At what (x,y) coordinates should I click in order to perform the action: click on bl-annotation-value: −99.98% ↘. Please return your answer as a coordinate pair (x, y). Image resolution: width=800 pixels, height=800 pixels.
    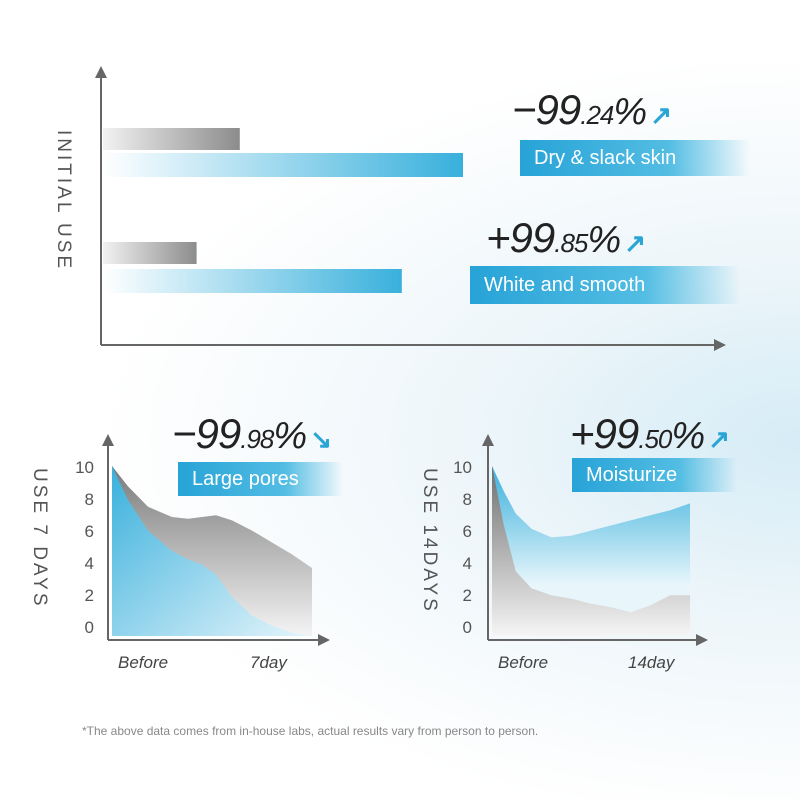
    Looking at the image, I should click on (252, 434).